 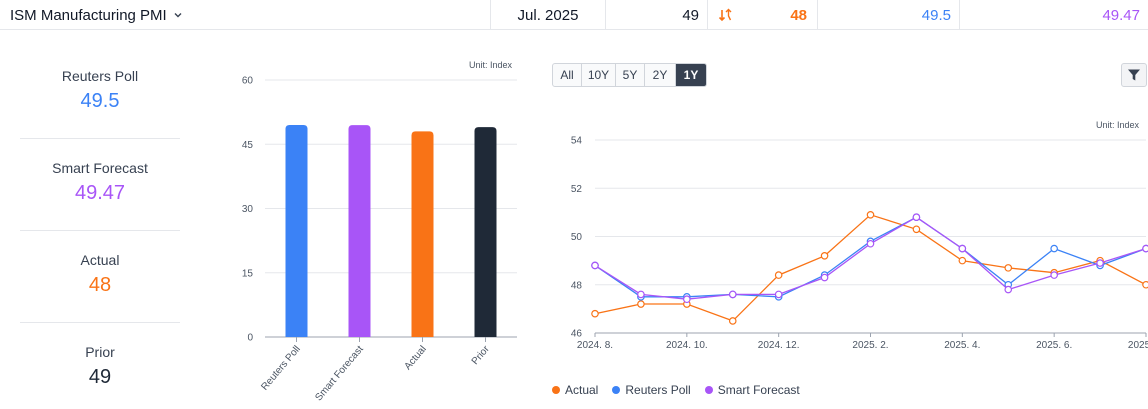 I want to click on stat-label: Actual, so click(x=100, y=260).